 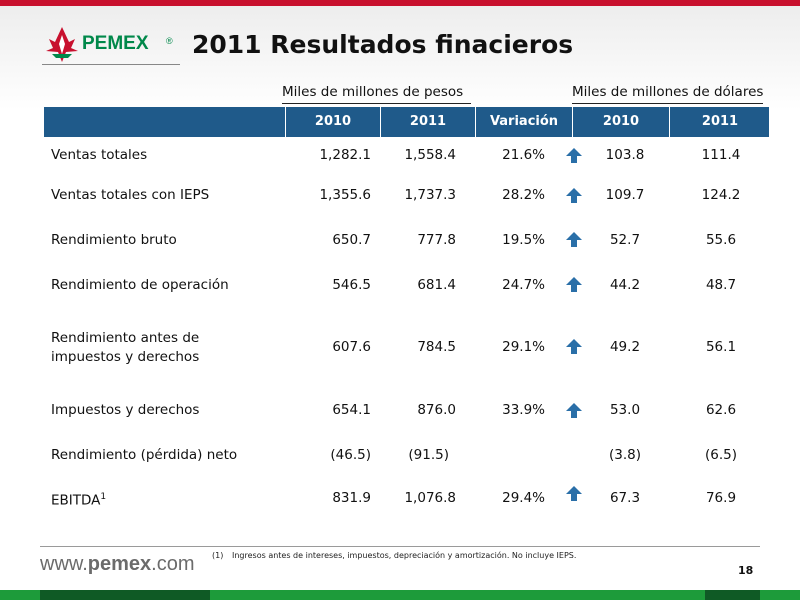 I want to click on cell-pesos-2011: 777.8, so click(x=436, y=240).